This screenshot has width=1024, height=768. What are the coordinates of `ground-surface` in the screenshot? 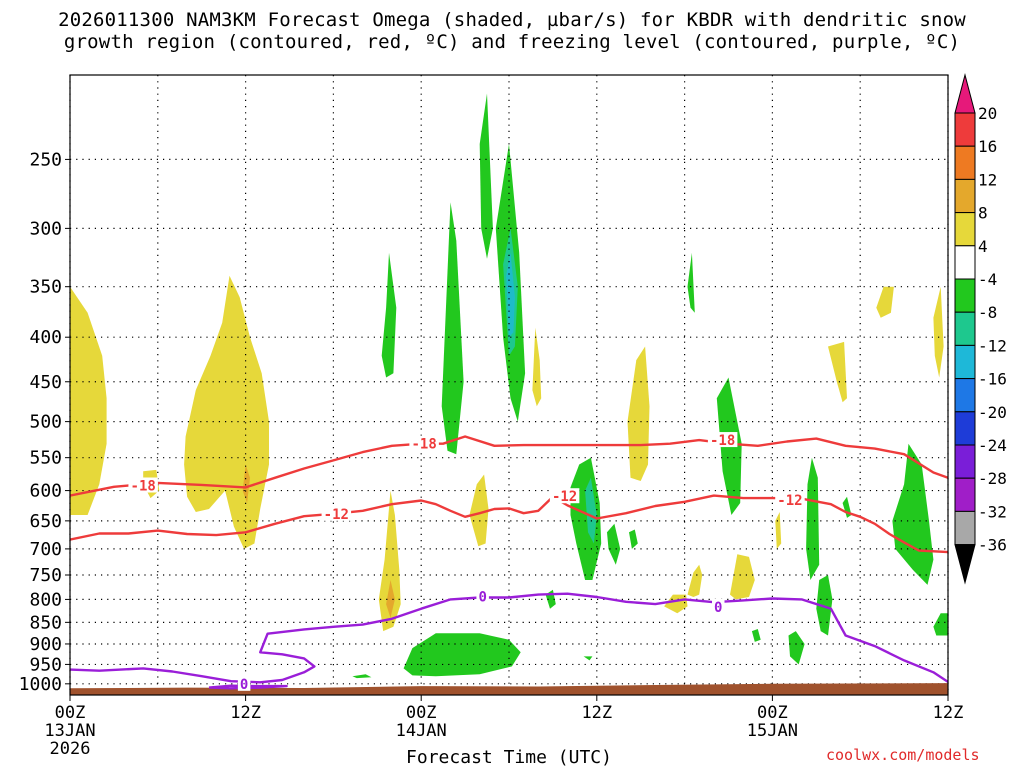 It's located at (509, 689).